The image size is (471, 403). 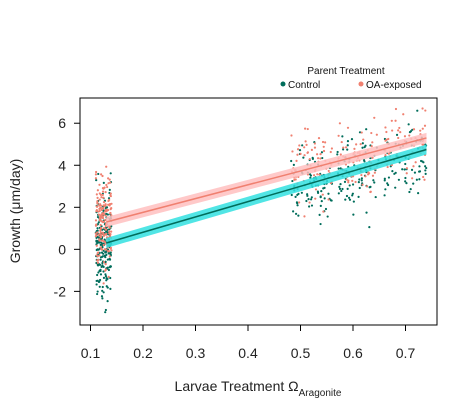 What do you see at coordinates (283, 84) in the screenshot?
I see `legend-marker-control` at bounding box center [283, 84].